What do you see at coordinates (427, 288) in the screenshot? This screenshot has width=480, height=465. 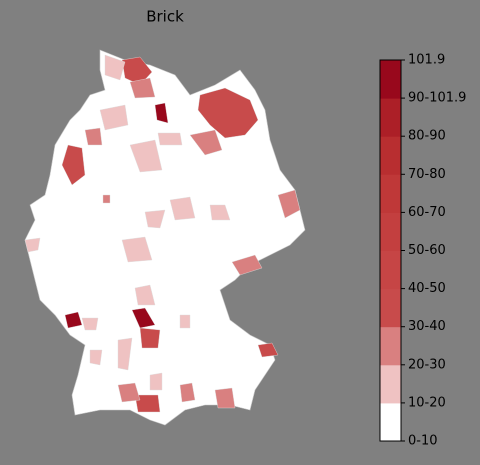 I see `colorbar-label: 40-50` at bounding box center [427, 288].